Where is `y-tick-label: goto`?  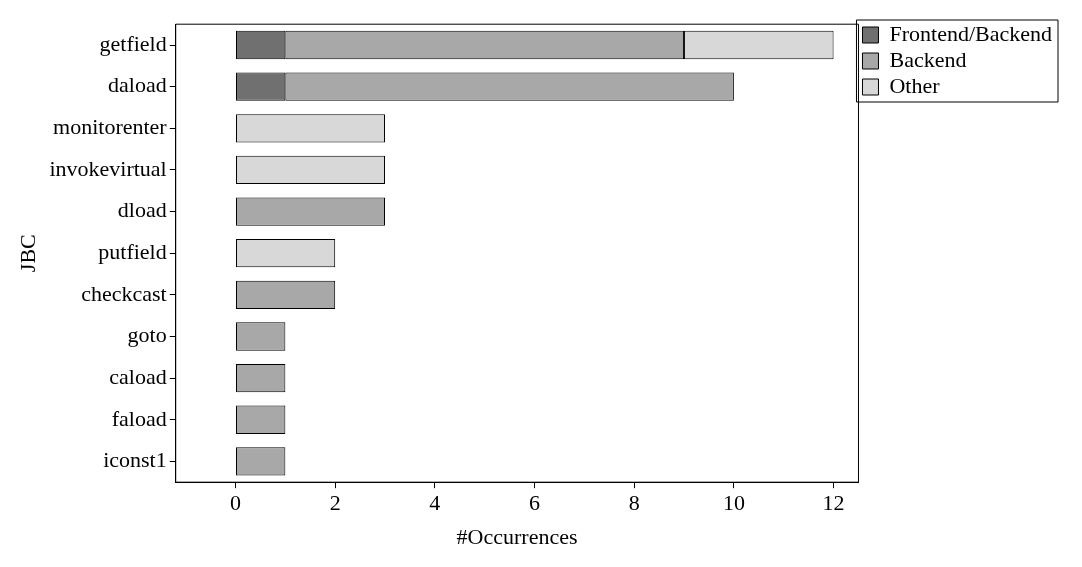
y-tick-label: goto is located at coordinates (147, 335).